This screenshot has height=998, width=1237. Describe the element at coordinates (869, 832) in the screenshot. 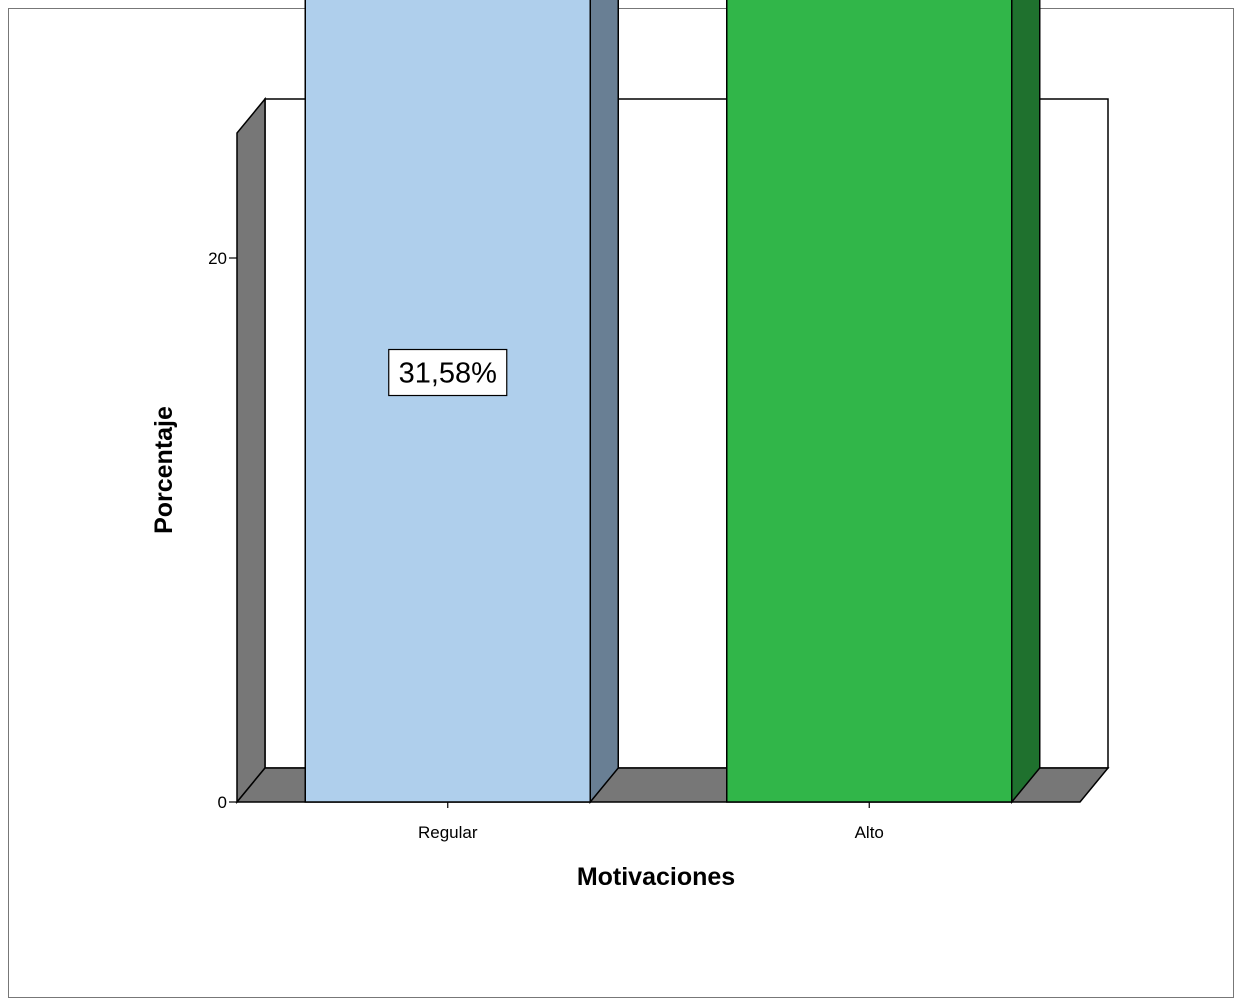

I see `x-tick-label: Alto` at that location.